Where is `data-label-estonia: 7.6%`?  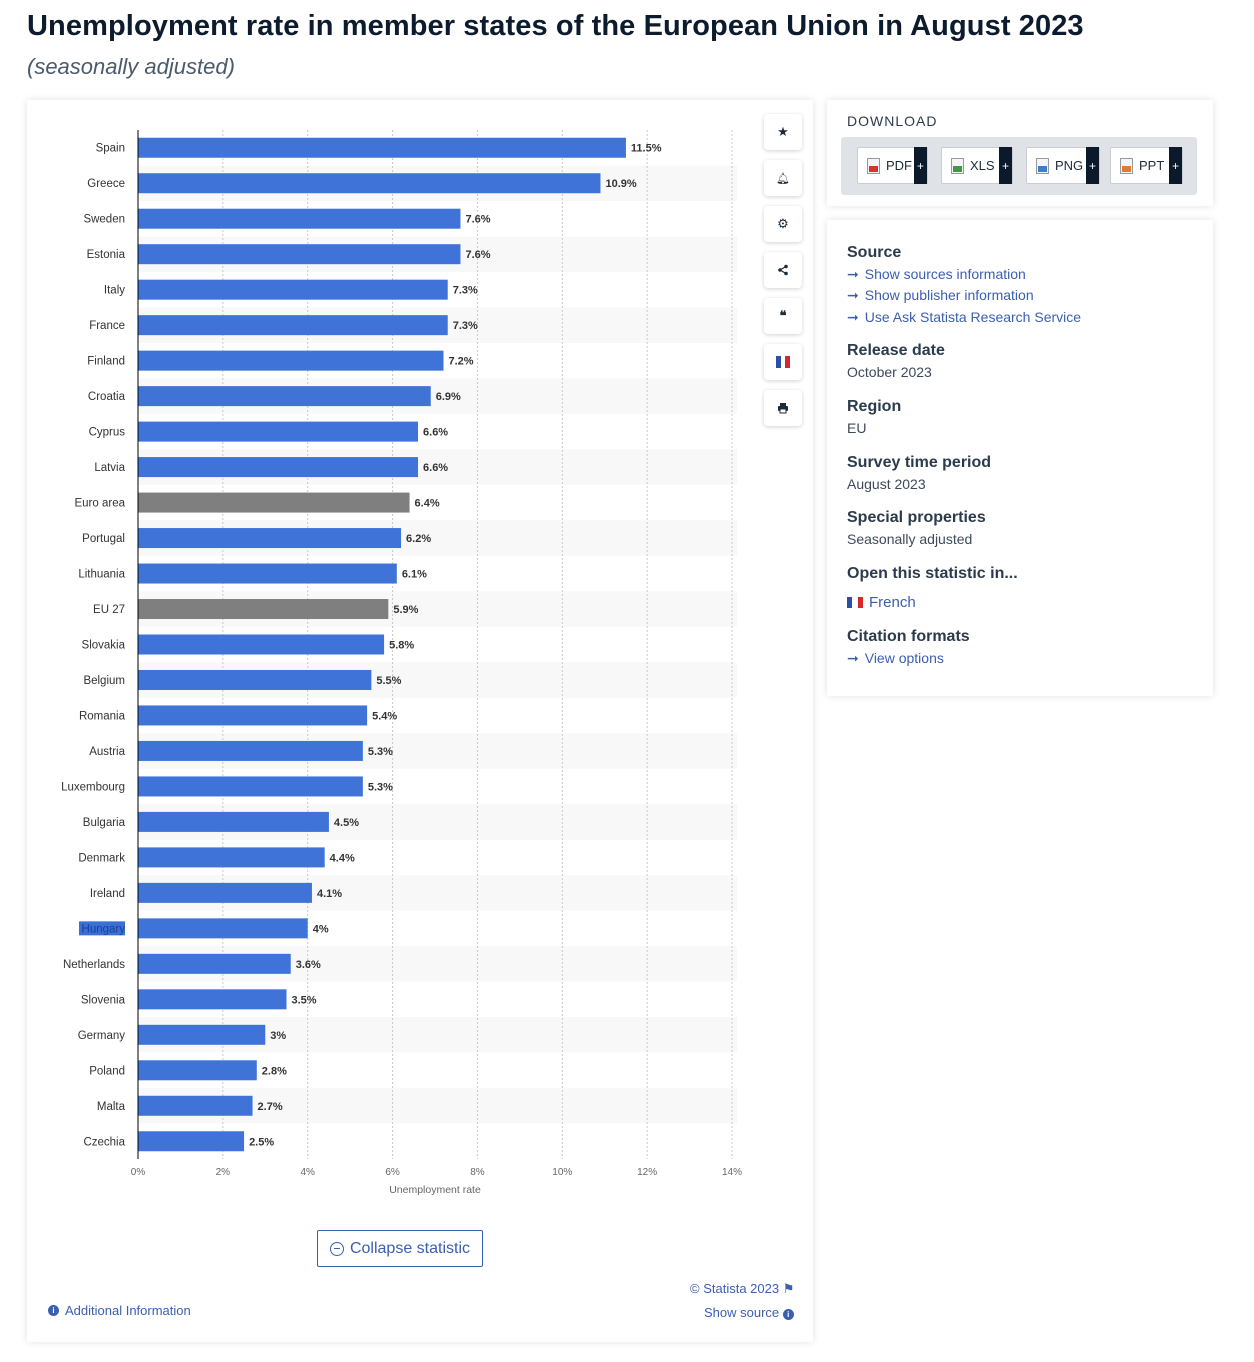
data-label-estonia: 7.6% is located at coordinates (477, 255).